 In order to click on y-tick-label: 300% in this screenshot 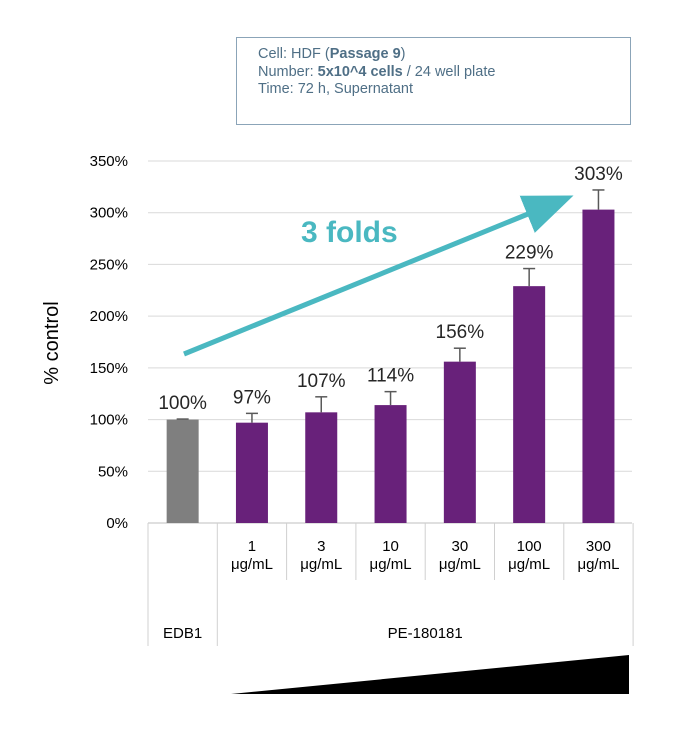, I will do `click(109, 213)`.